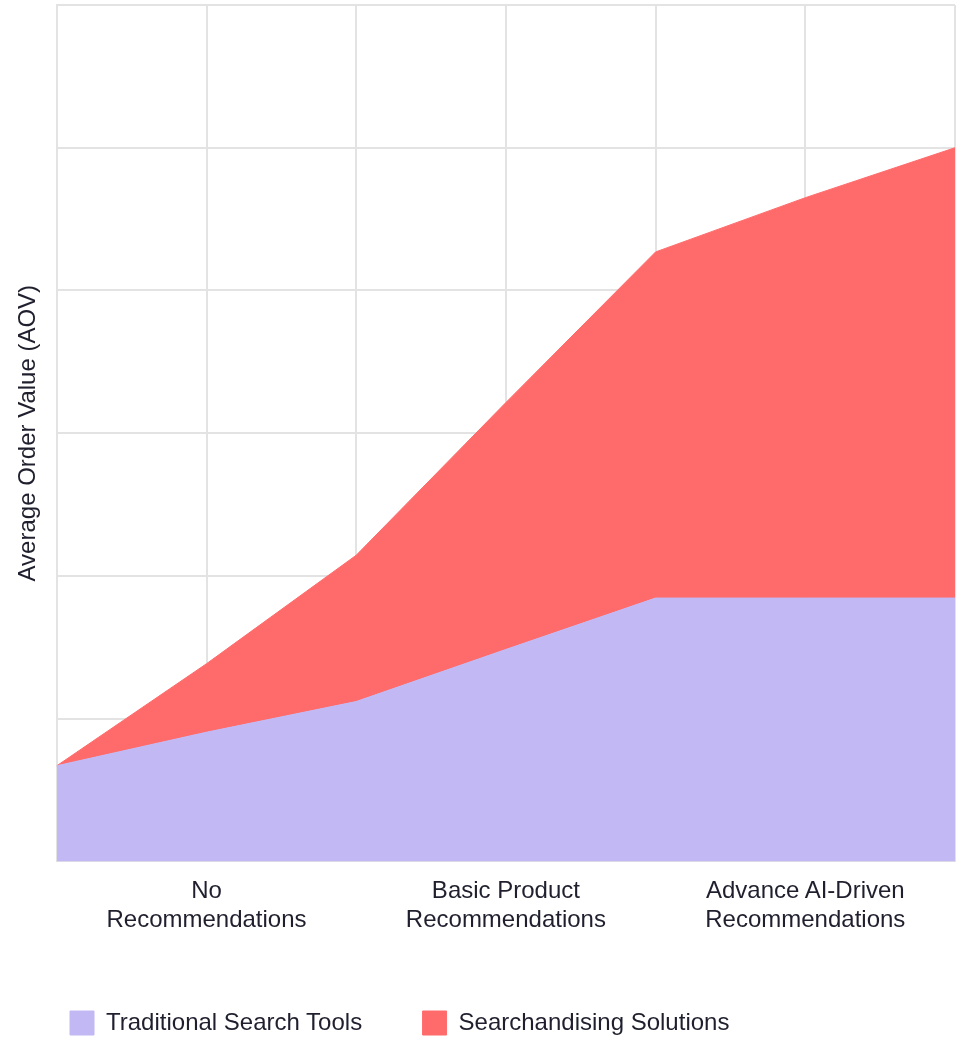 This screenshot has height=1045, width=971. What do you see at coordinates (505, 904) in the screenshot?
I see `x-tick-label: Basic Product Recommendations` at bounding box center [505, 904].